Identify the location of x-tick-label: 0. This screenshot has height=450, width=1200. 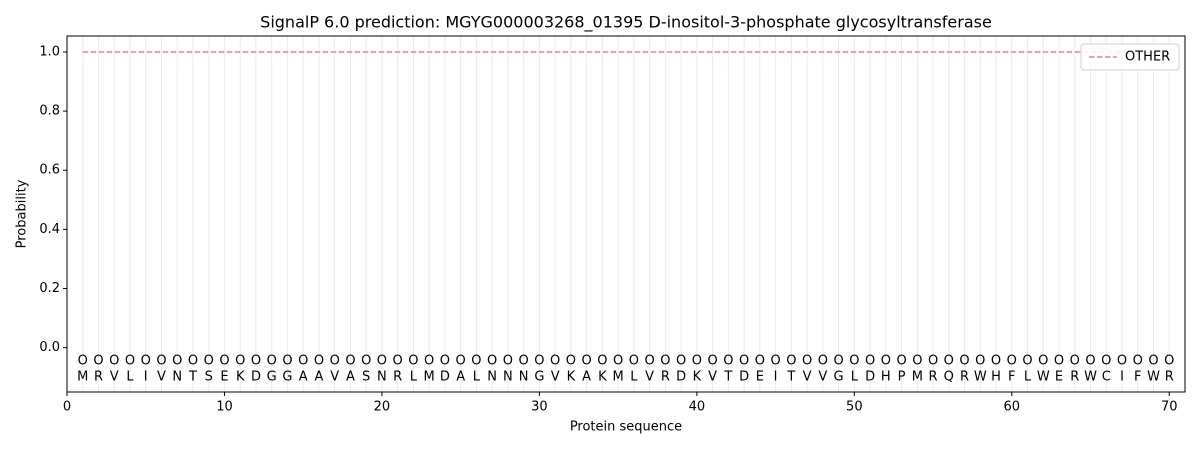
(67, 407).